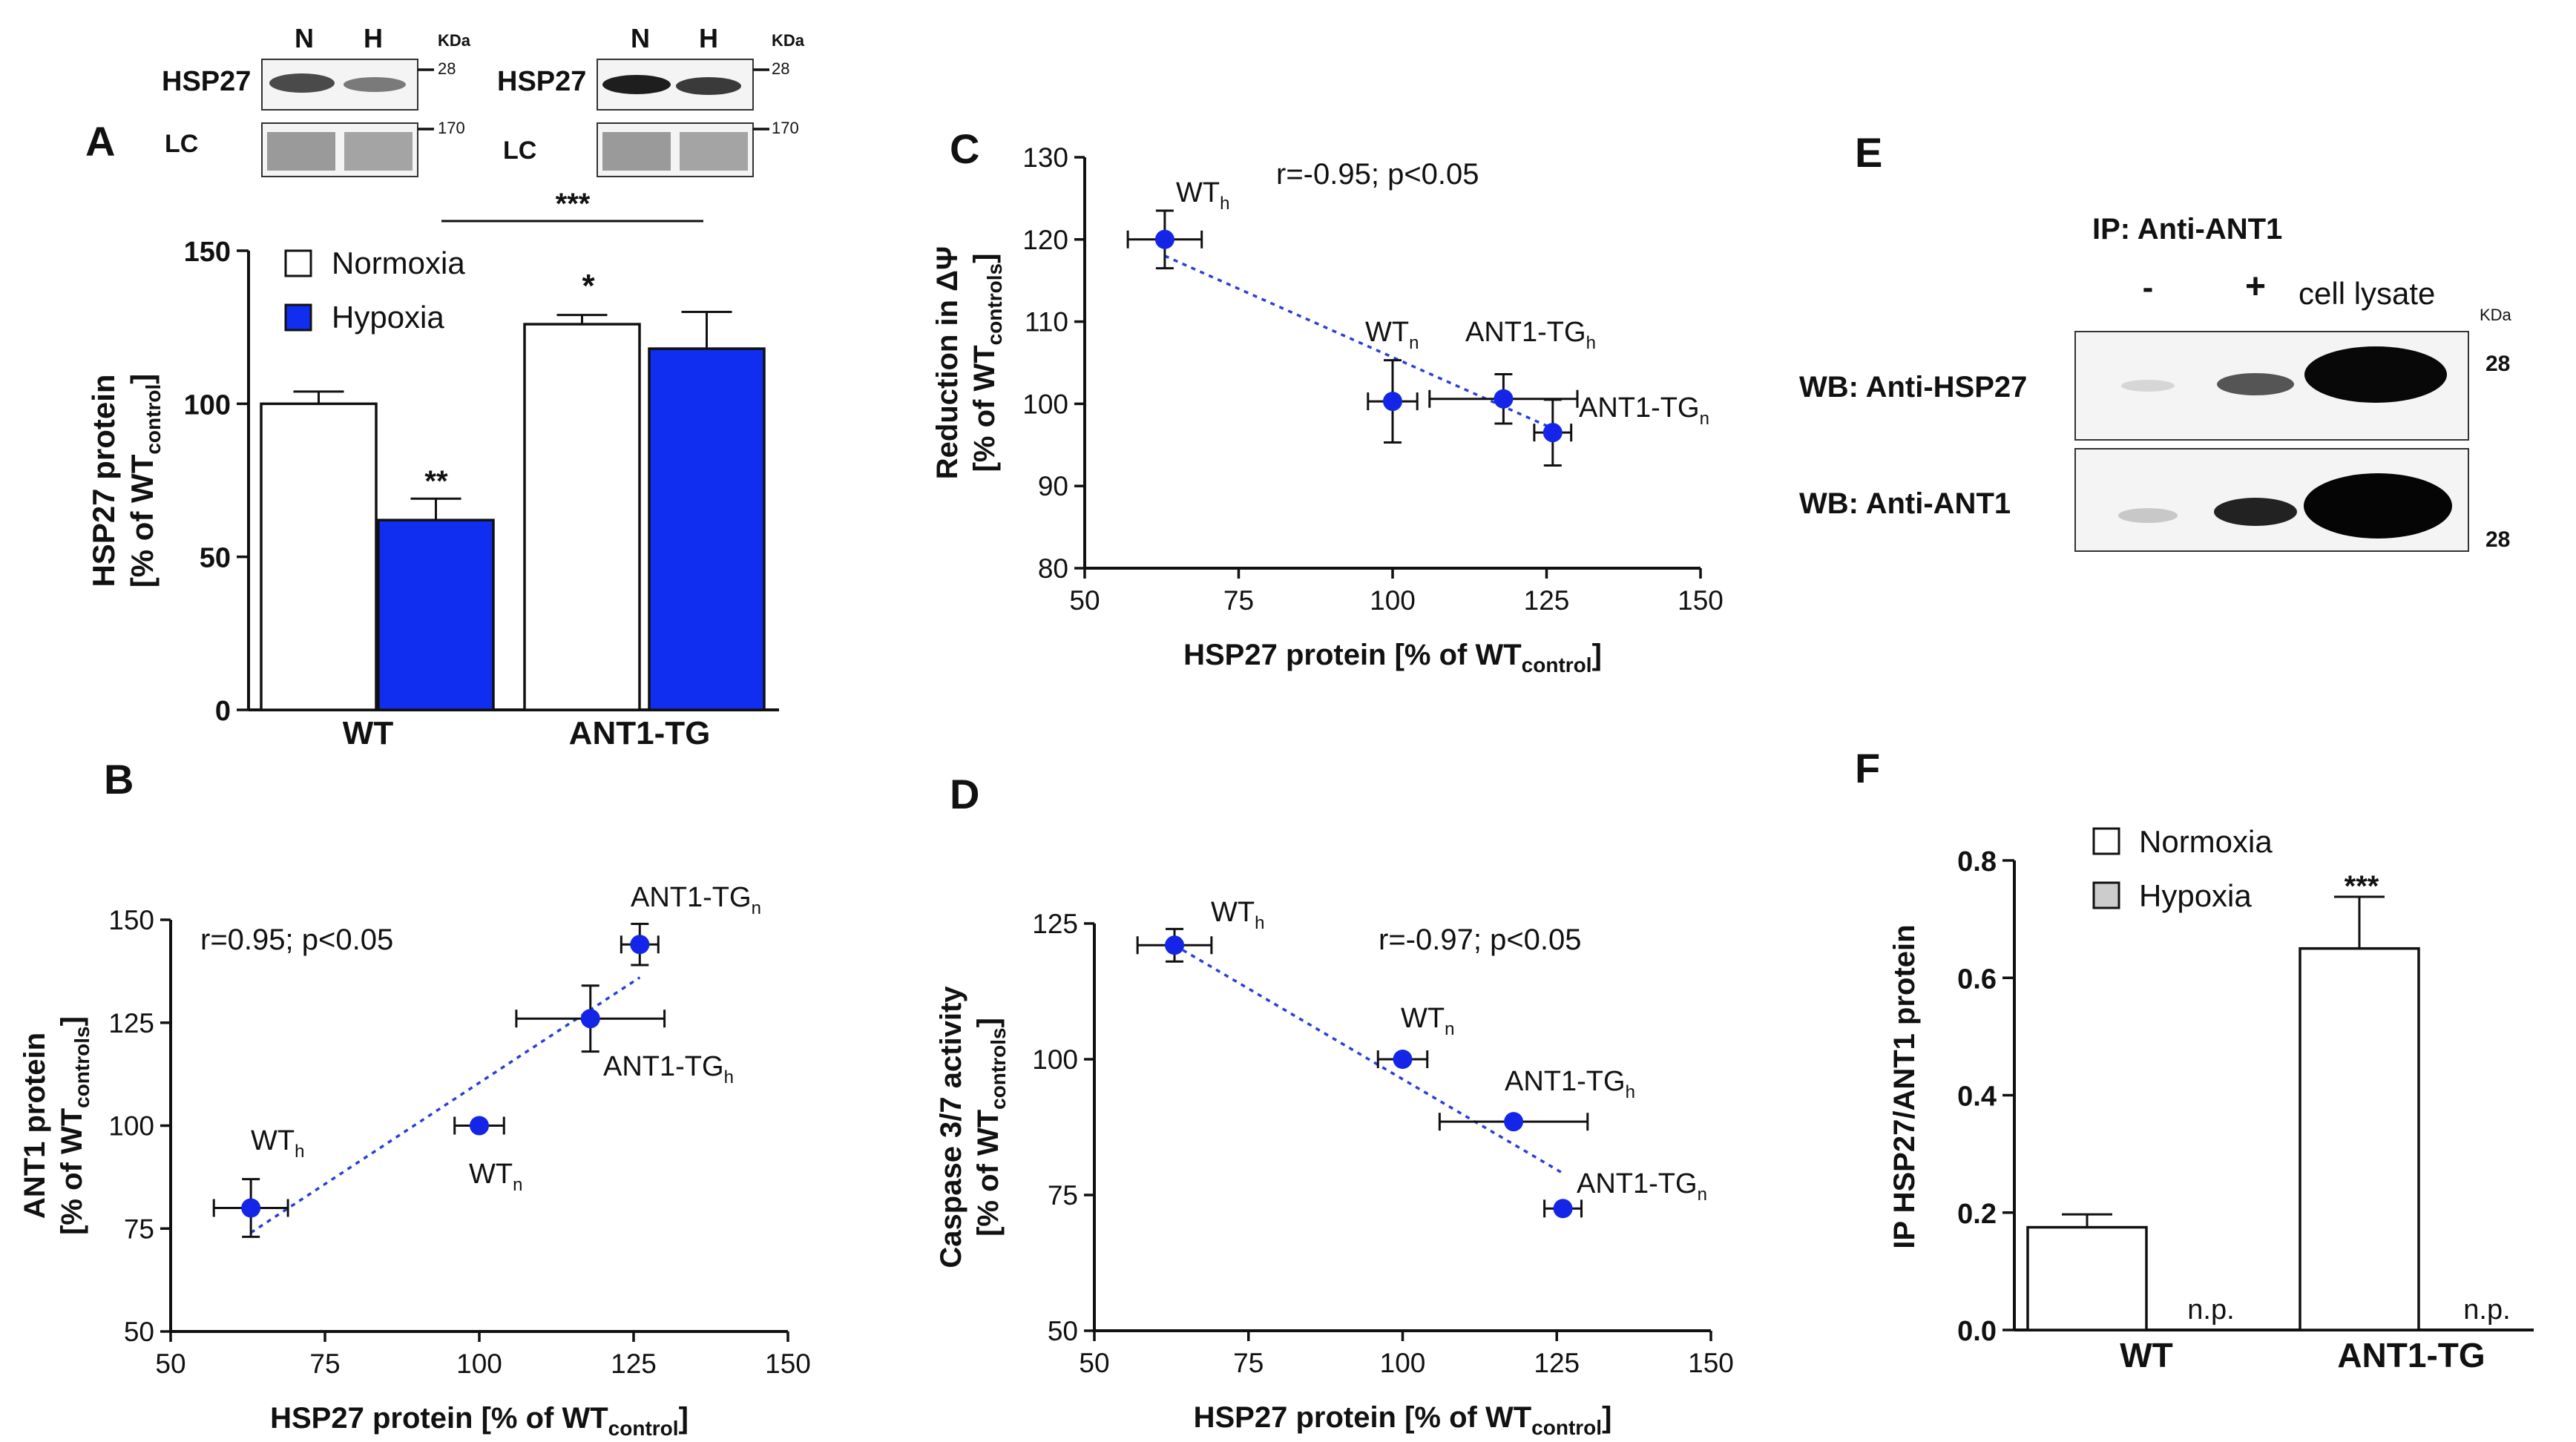  I want to click on subscript: n, so click(1414, 343).